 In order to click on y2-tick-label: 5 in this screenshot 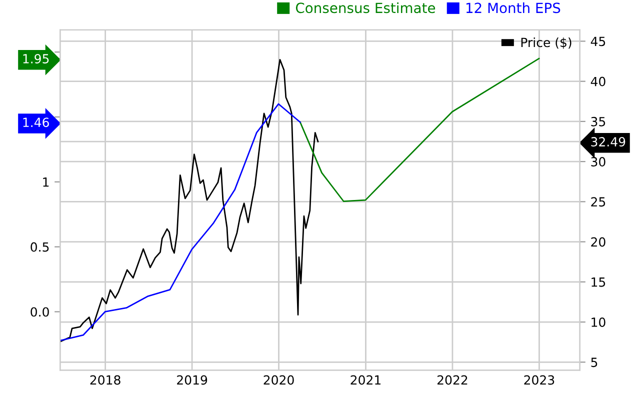, I will do `click(594, 363)`.